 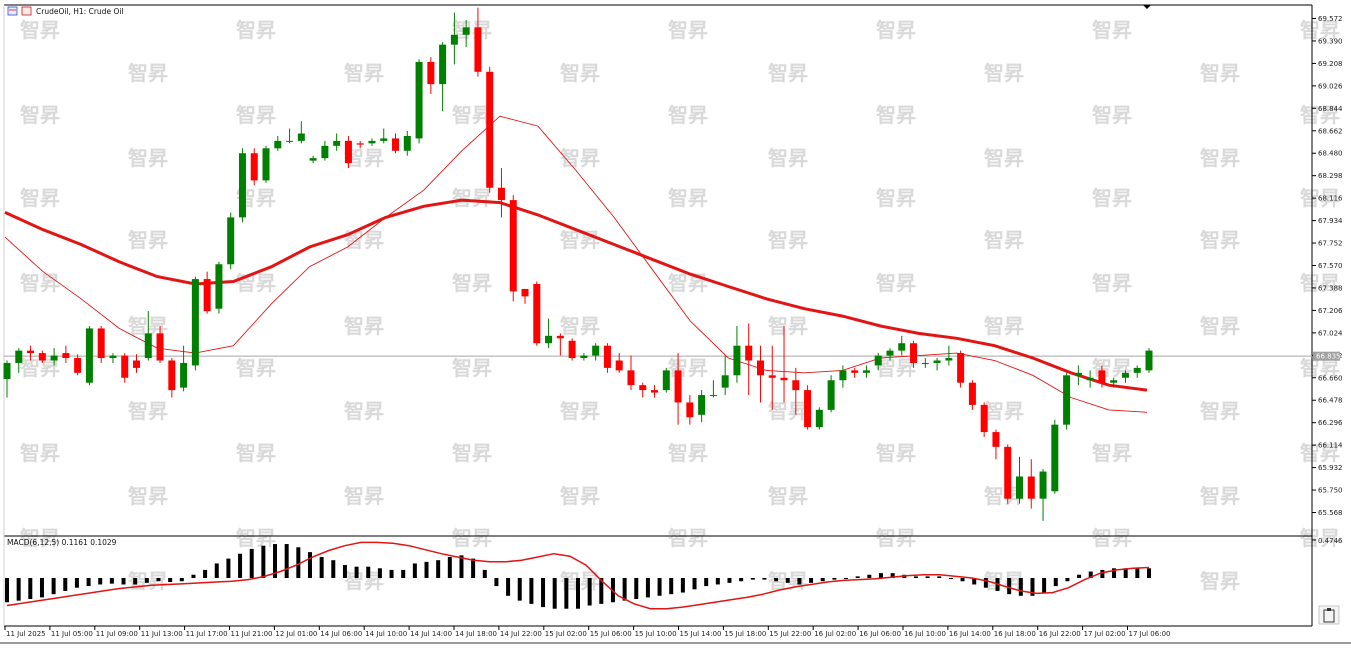 I want to click on price-tick-label: 68.298, so click(x=1330, y=176).